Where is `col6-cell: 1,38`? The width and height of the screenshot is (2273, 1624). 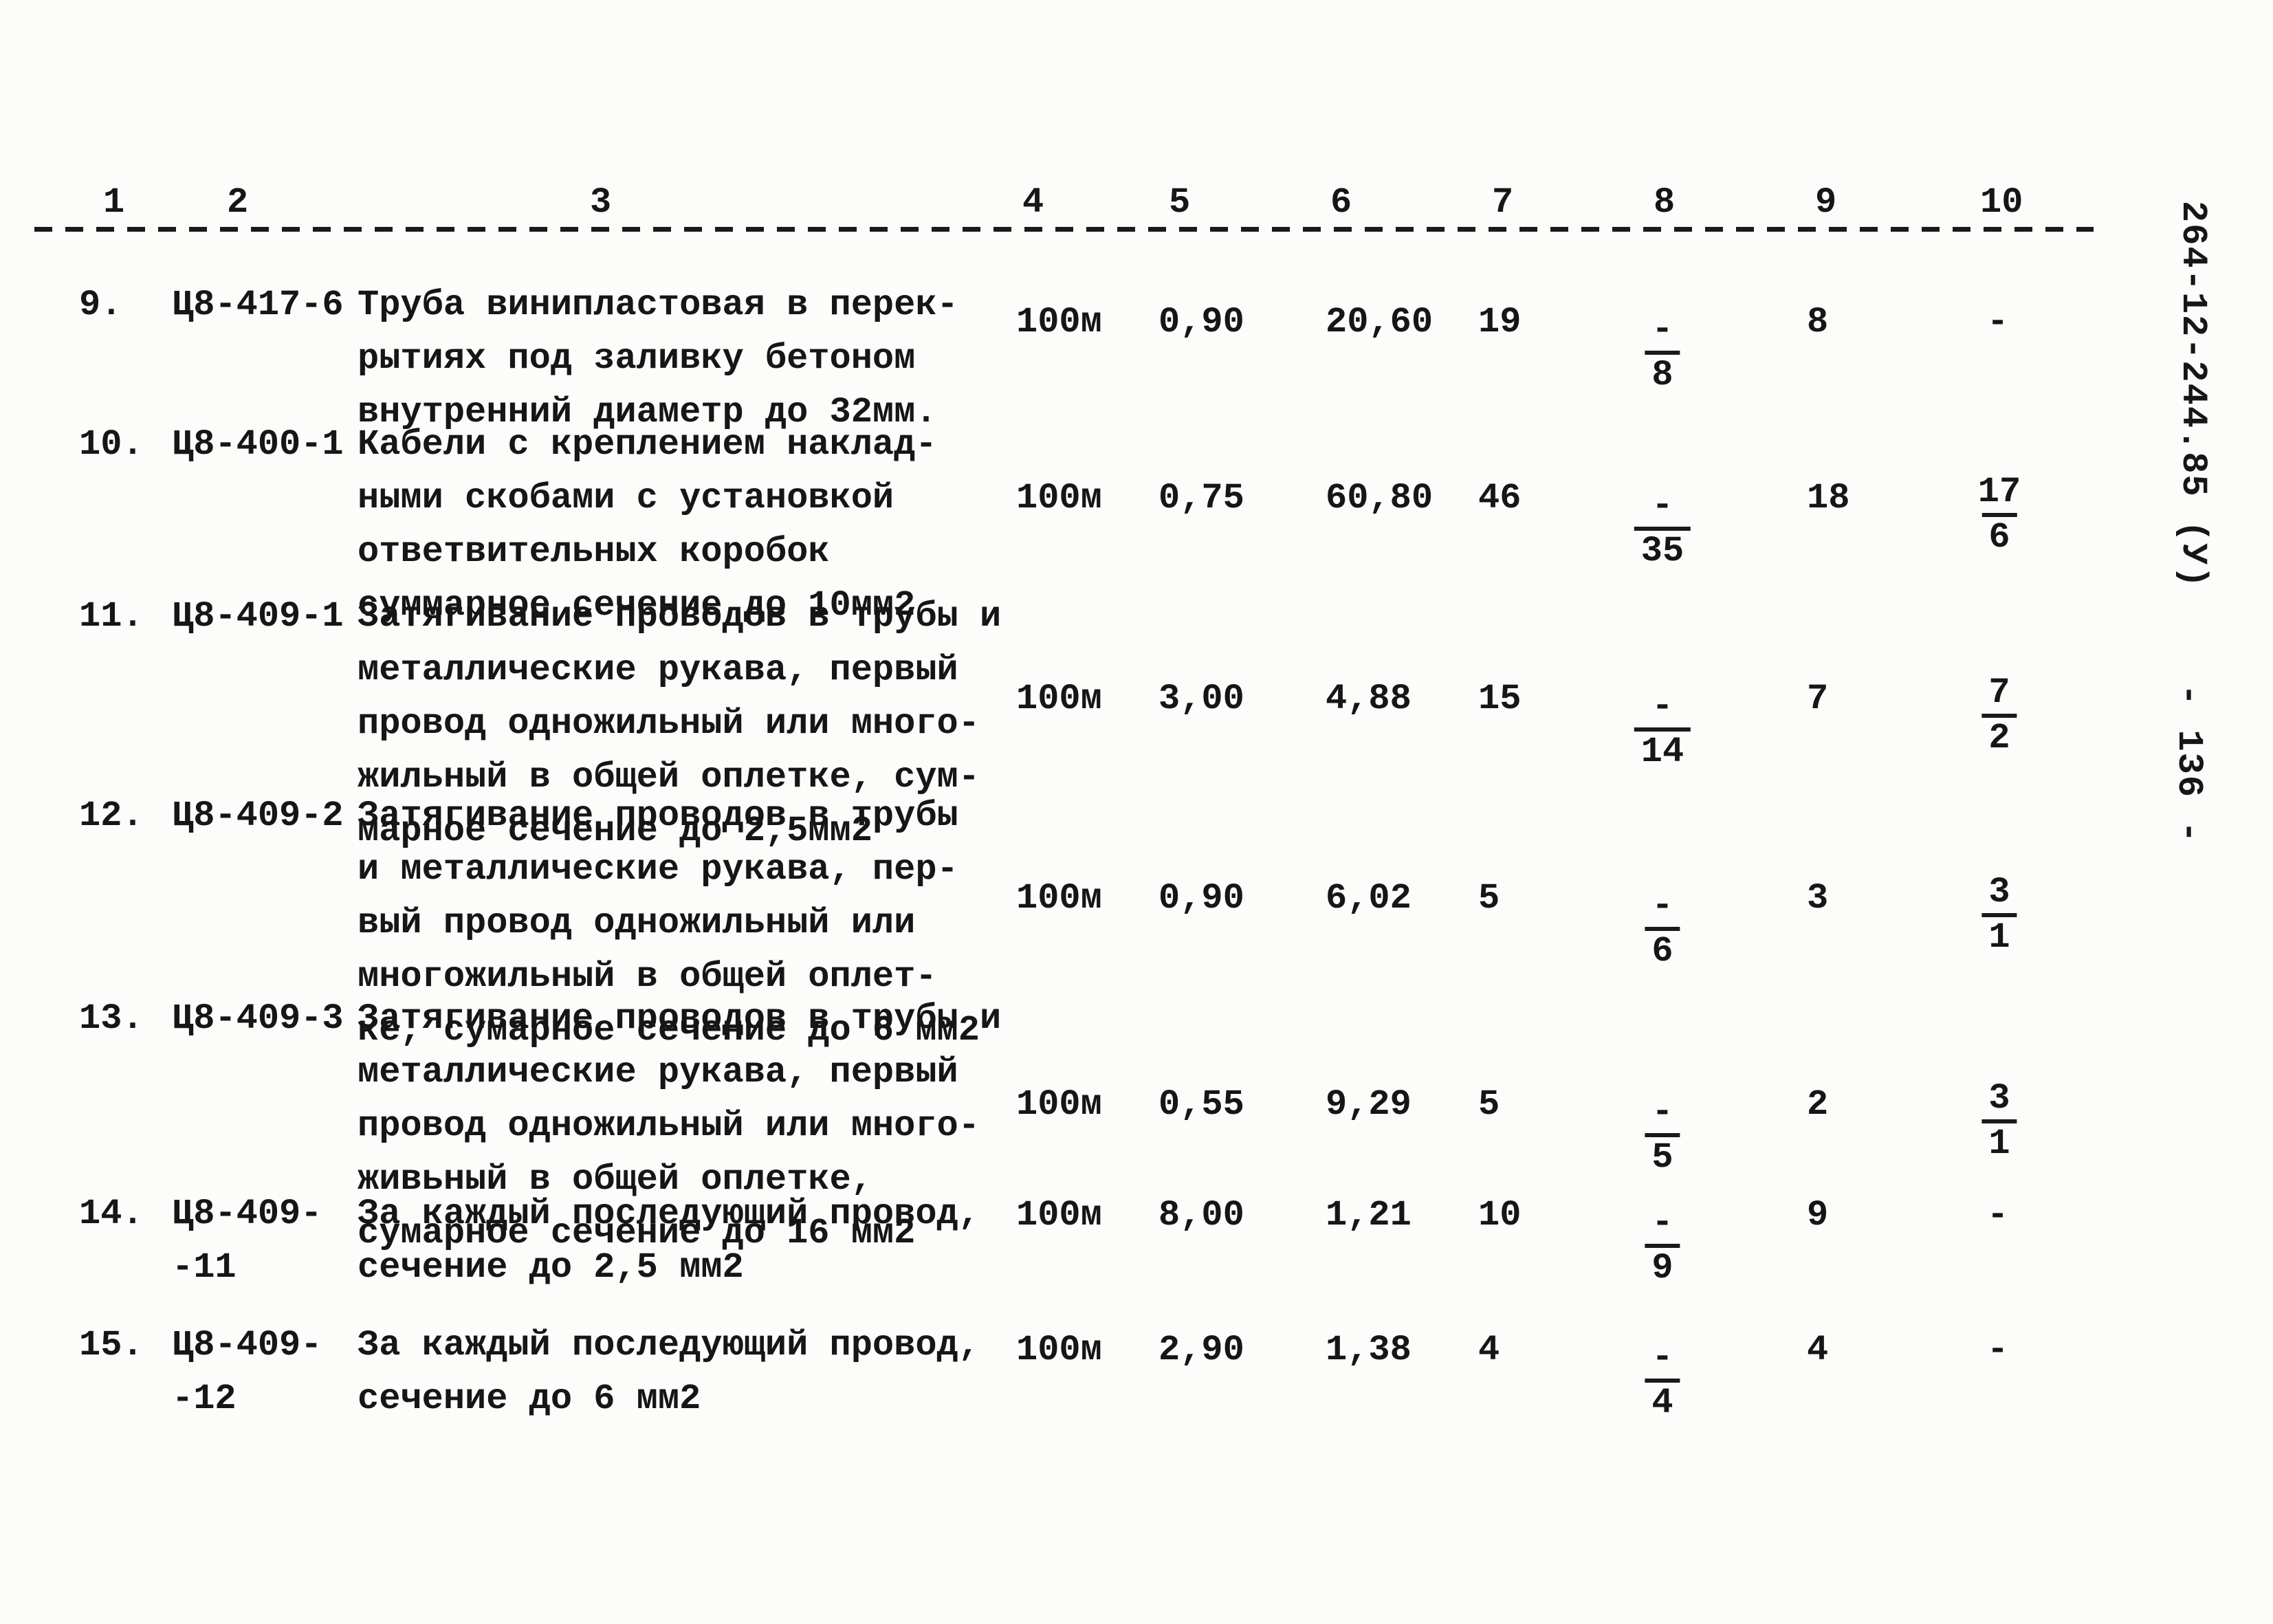
col6-cell: 1,38 is located at coordinates (1369, 1350).